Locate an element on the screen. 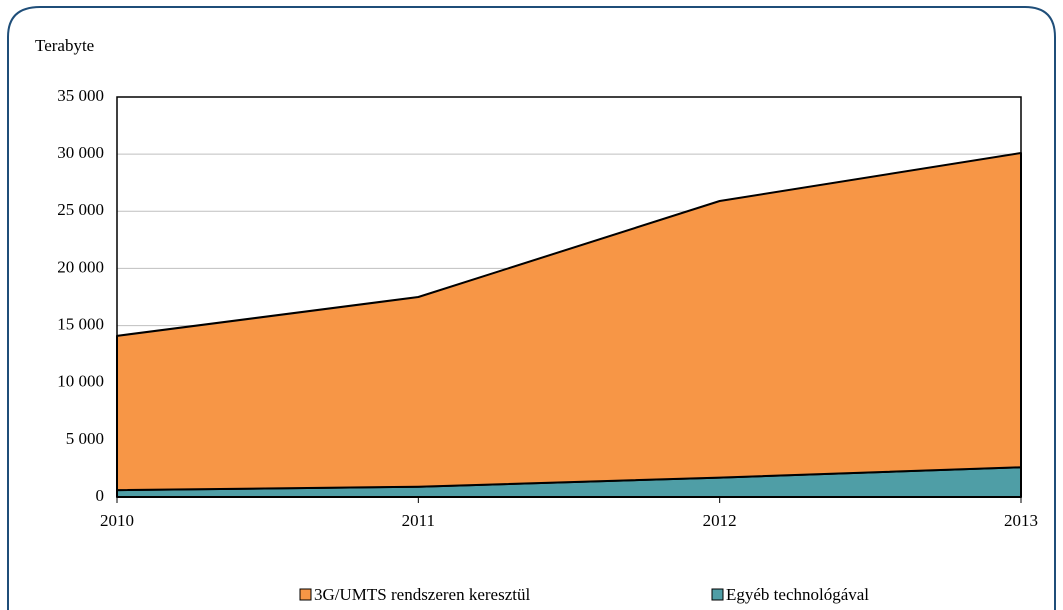 This screenshot has height=610, width=1063. y-axis-label: Terabyte is located at coordinates (64, 45).